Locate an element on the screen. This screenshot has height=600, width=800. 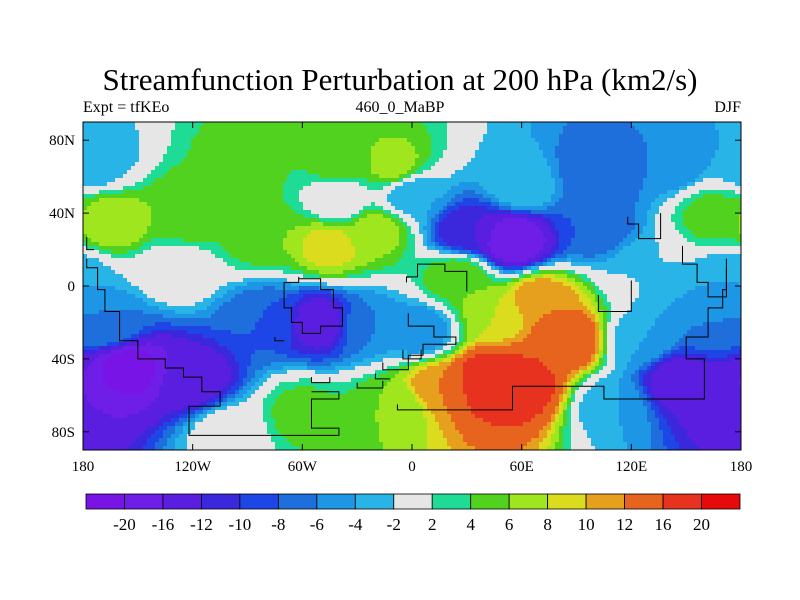
lon-tick-label: 60W is located at coordinates (303, 467).